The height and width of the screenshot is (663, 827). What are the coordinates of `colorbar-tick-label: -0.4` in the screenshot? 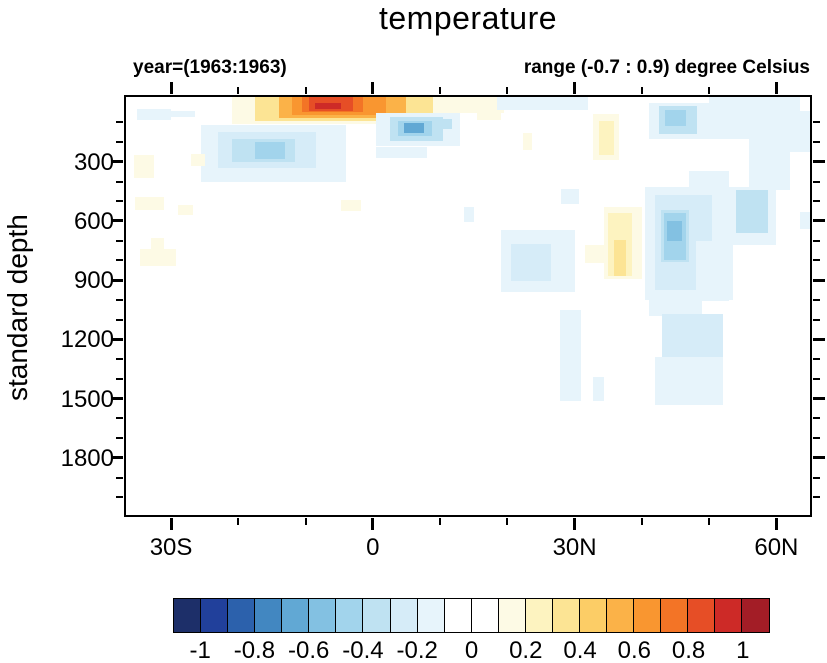 It's located at (363, 650).